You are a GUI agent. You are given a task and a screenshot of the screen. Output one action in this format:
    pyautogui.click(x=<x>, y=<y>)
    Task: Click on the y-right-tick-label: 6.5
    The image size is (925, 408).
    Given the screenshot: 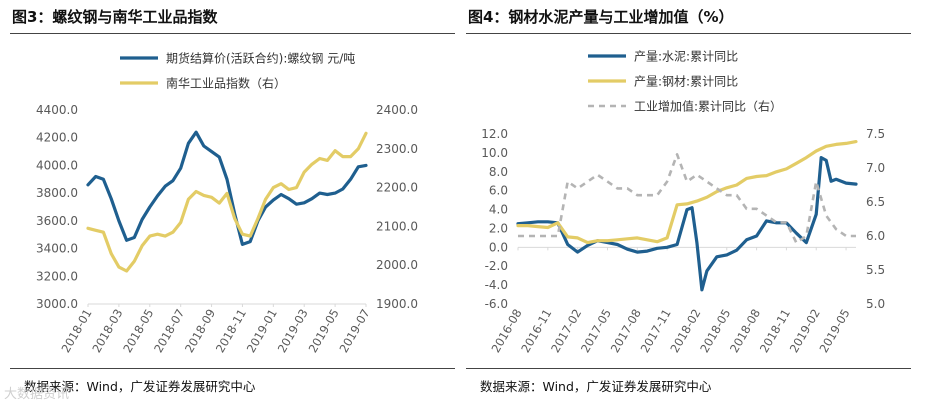 What is the action you would take?
    pyautogui.click(x=875, y=202)
    